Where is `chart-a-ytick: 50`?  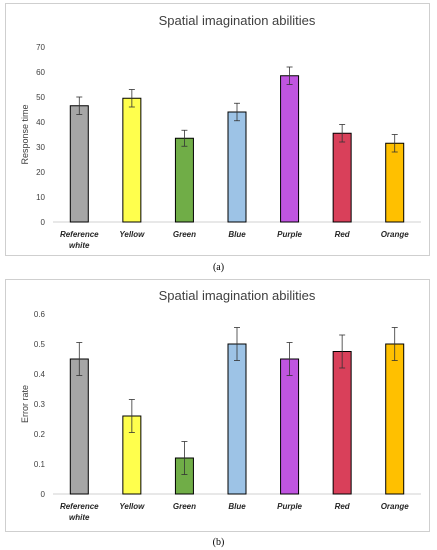 chart-a-ytick: 50 is located at coordinates (40, 97).